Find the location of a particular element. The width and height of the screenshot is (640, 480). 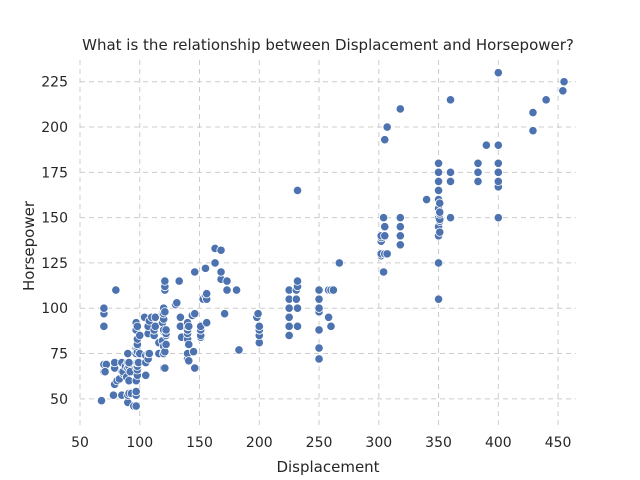

x-tick-label: 150 is located at coordinates (199, 443).